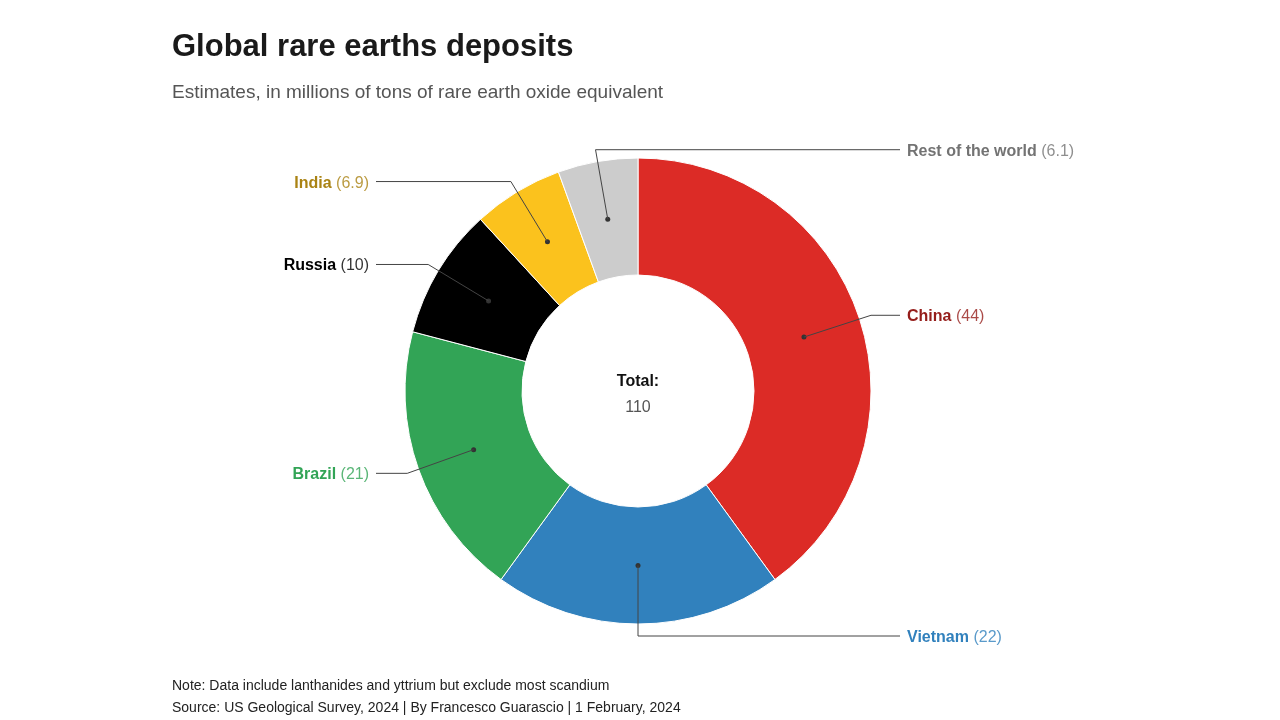  Describe the element at coordinates (931, 316) in the screenshot. I see `slice-label: China` at that location.